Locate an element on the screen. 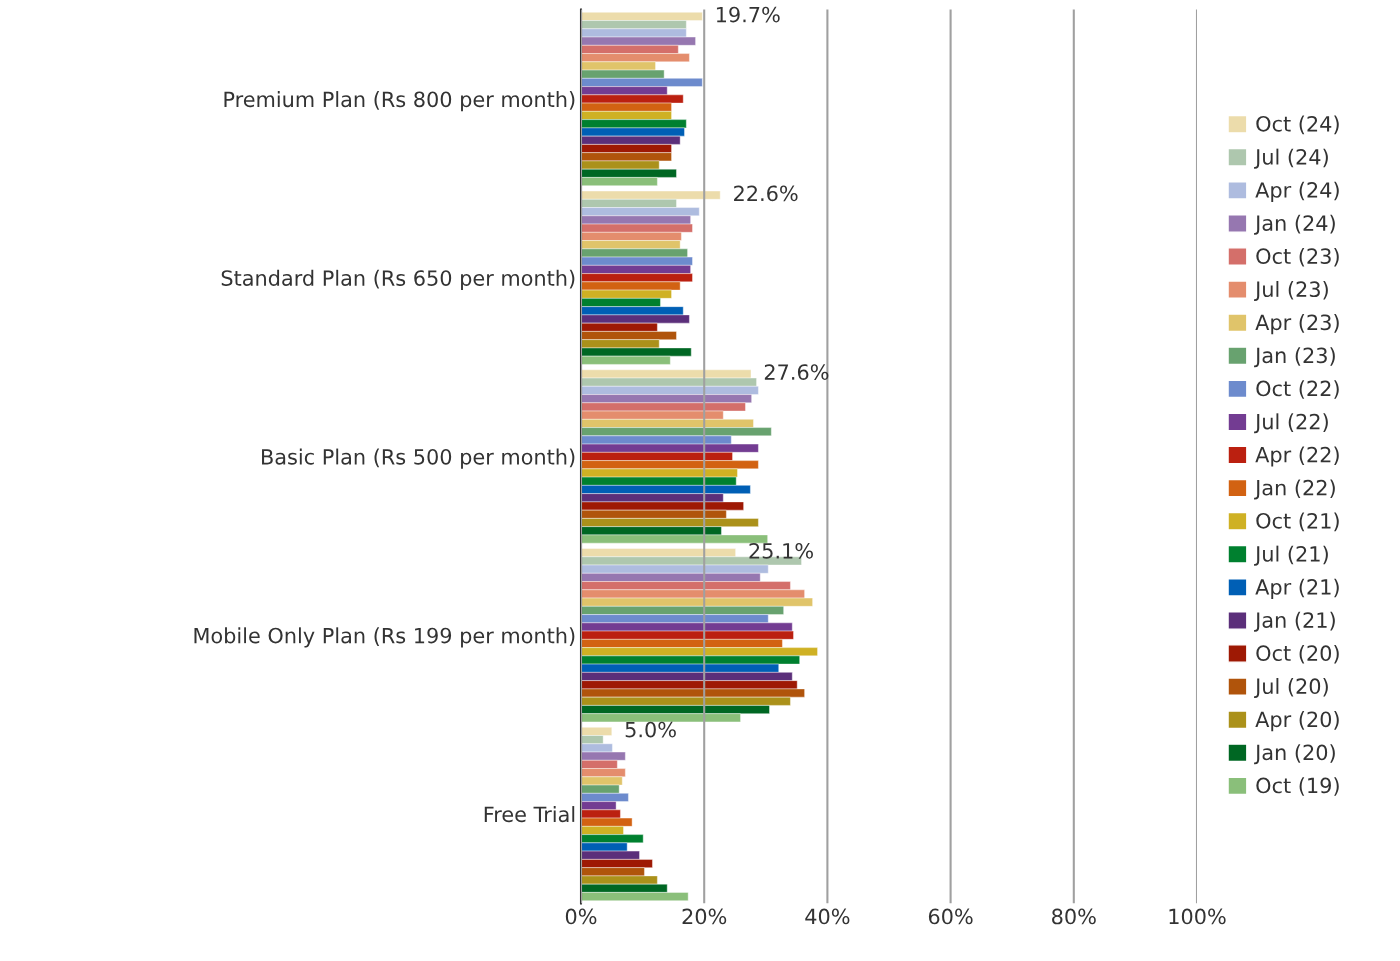 This screenshot has width=1400, height=961. x-tick-label: 20% is located at coordinates (704, 916).